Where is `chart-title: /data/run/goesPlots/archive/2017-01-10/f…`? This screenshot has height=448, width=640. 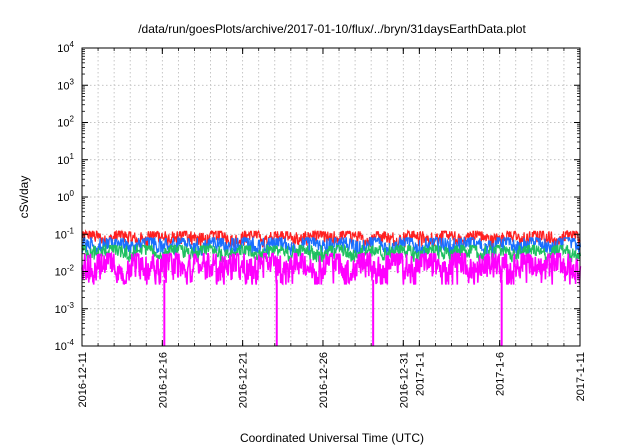 chart-title: /data/run/goesPlots/archive/2017-01-10/f… is located at coordinates (332, 29).